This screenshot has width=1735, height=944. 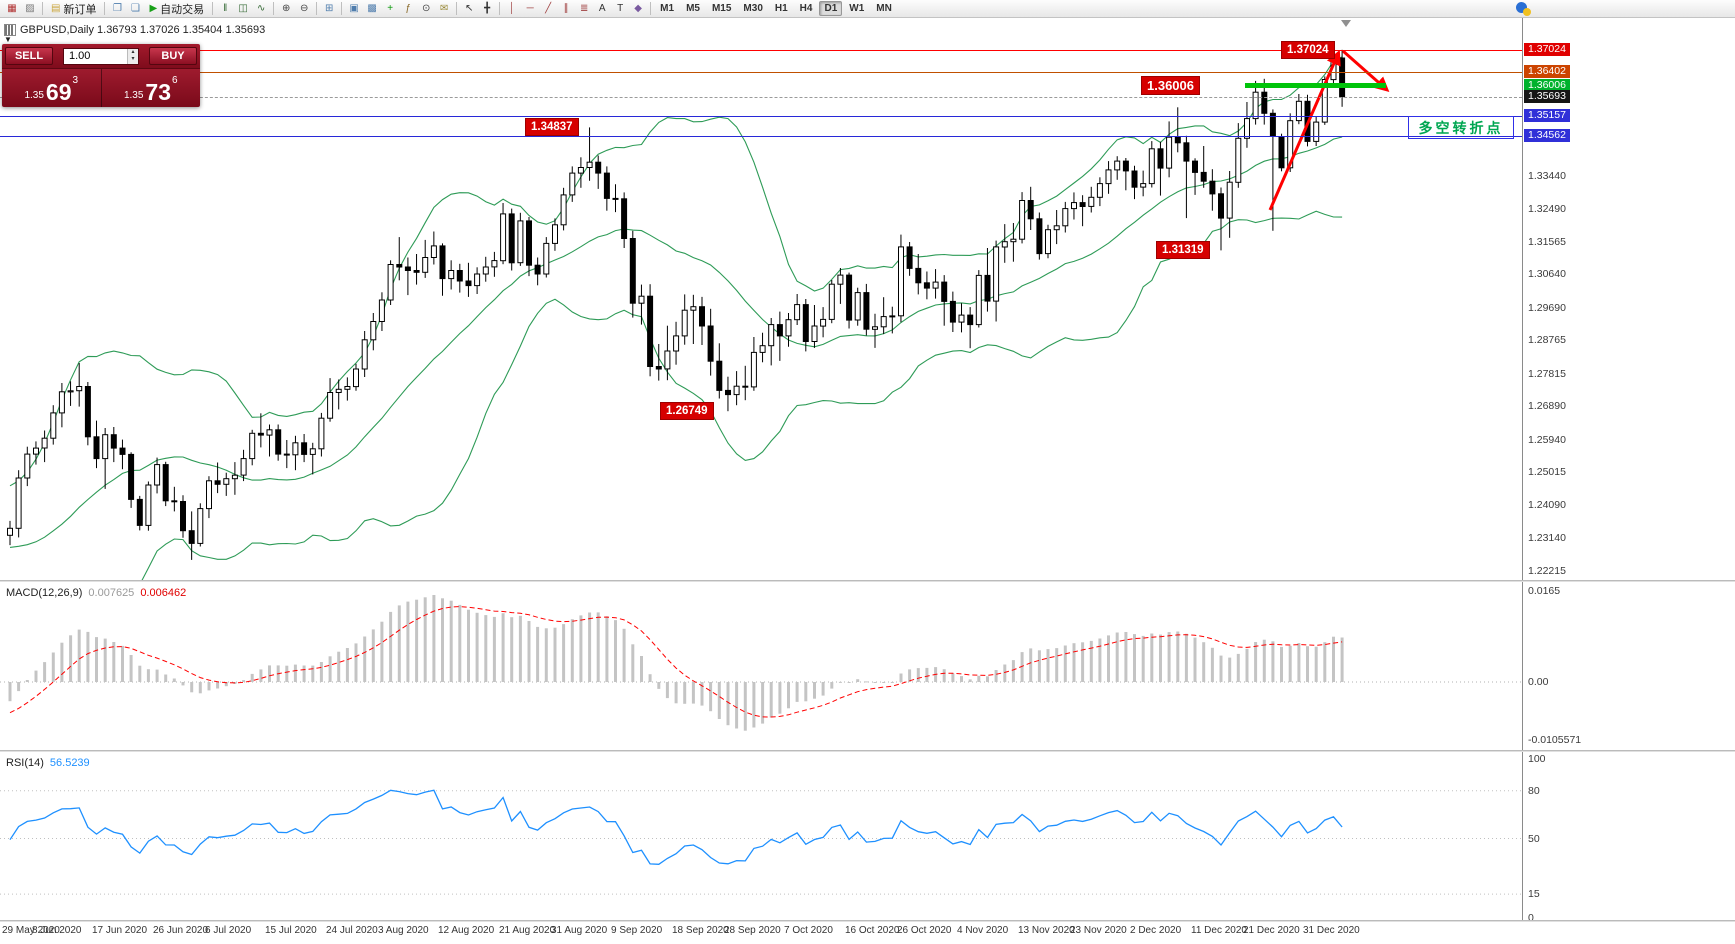 What do you see at coordinates (30, 8) in the screenshot?
I see `profiles-icon: ▨` at bounding box center [30, 8].